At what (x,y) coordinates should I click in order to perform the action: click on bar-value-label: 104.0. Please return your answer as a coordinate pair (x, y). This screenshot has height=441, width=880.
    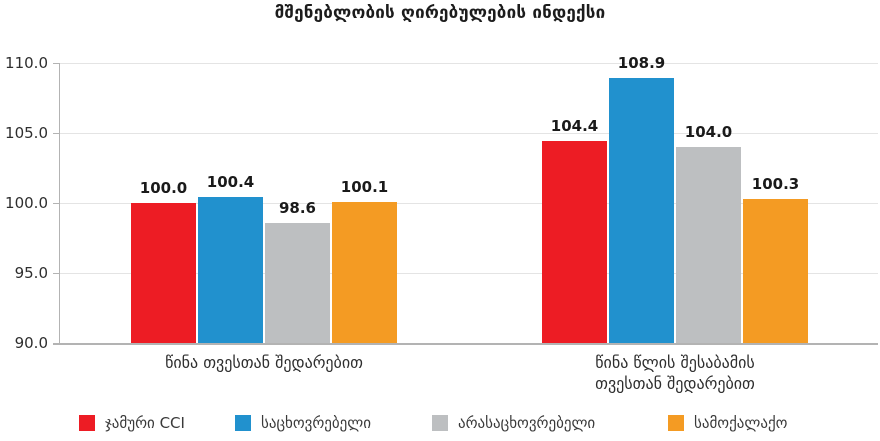
    Looking at the image, I should click on (708, 132).